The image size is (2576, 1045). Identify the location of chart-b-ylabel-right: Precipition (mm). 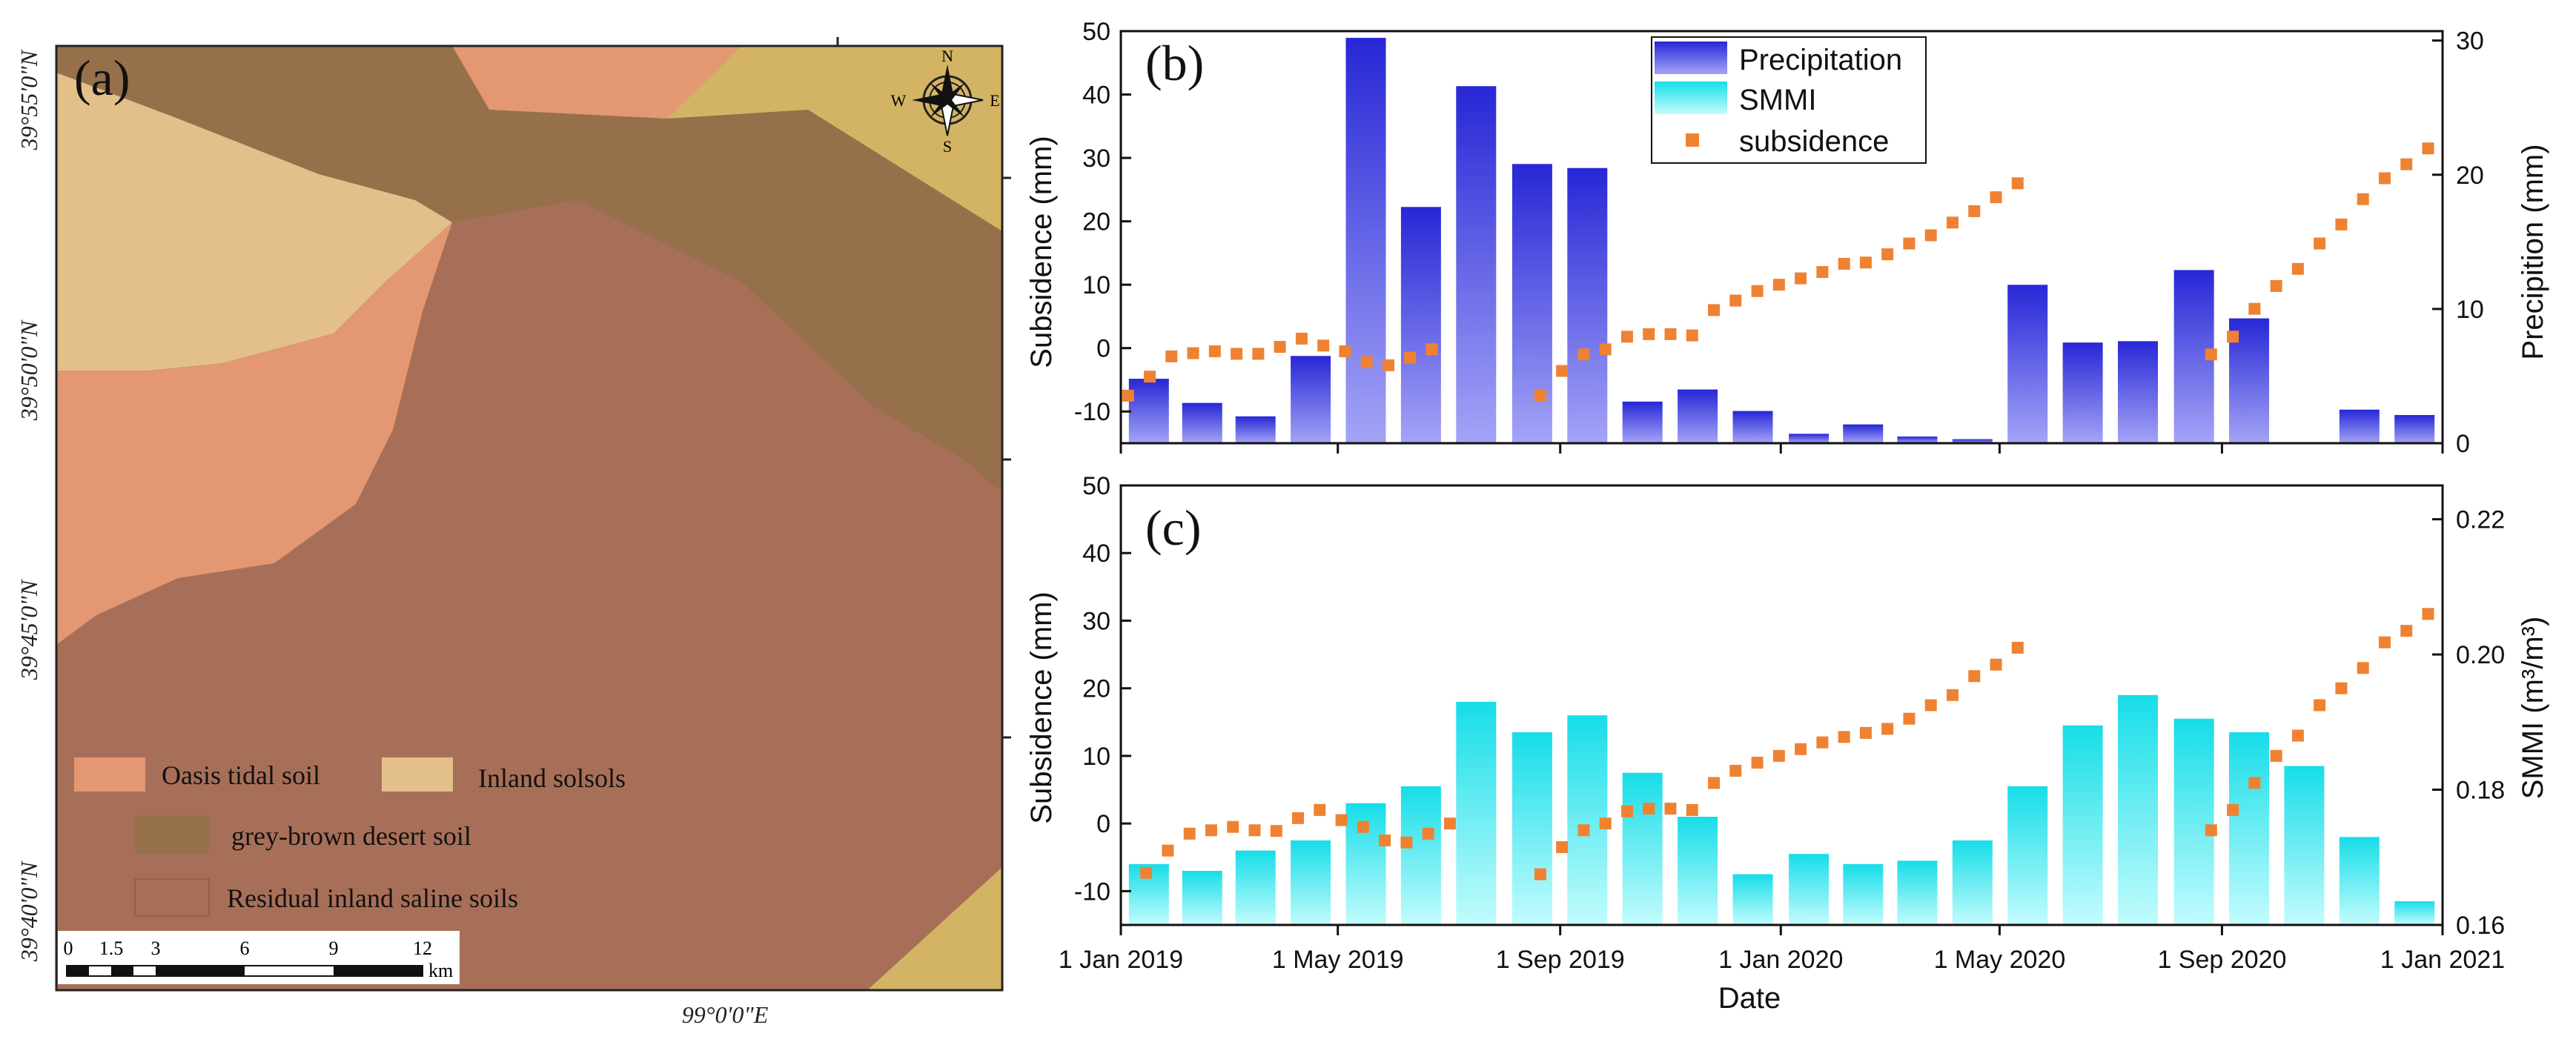
(2533, 251).